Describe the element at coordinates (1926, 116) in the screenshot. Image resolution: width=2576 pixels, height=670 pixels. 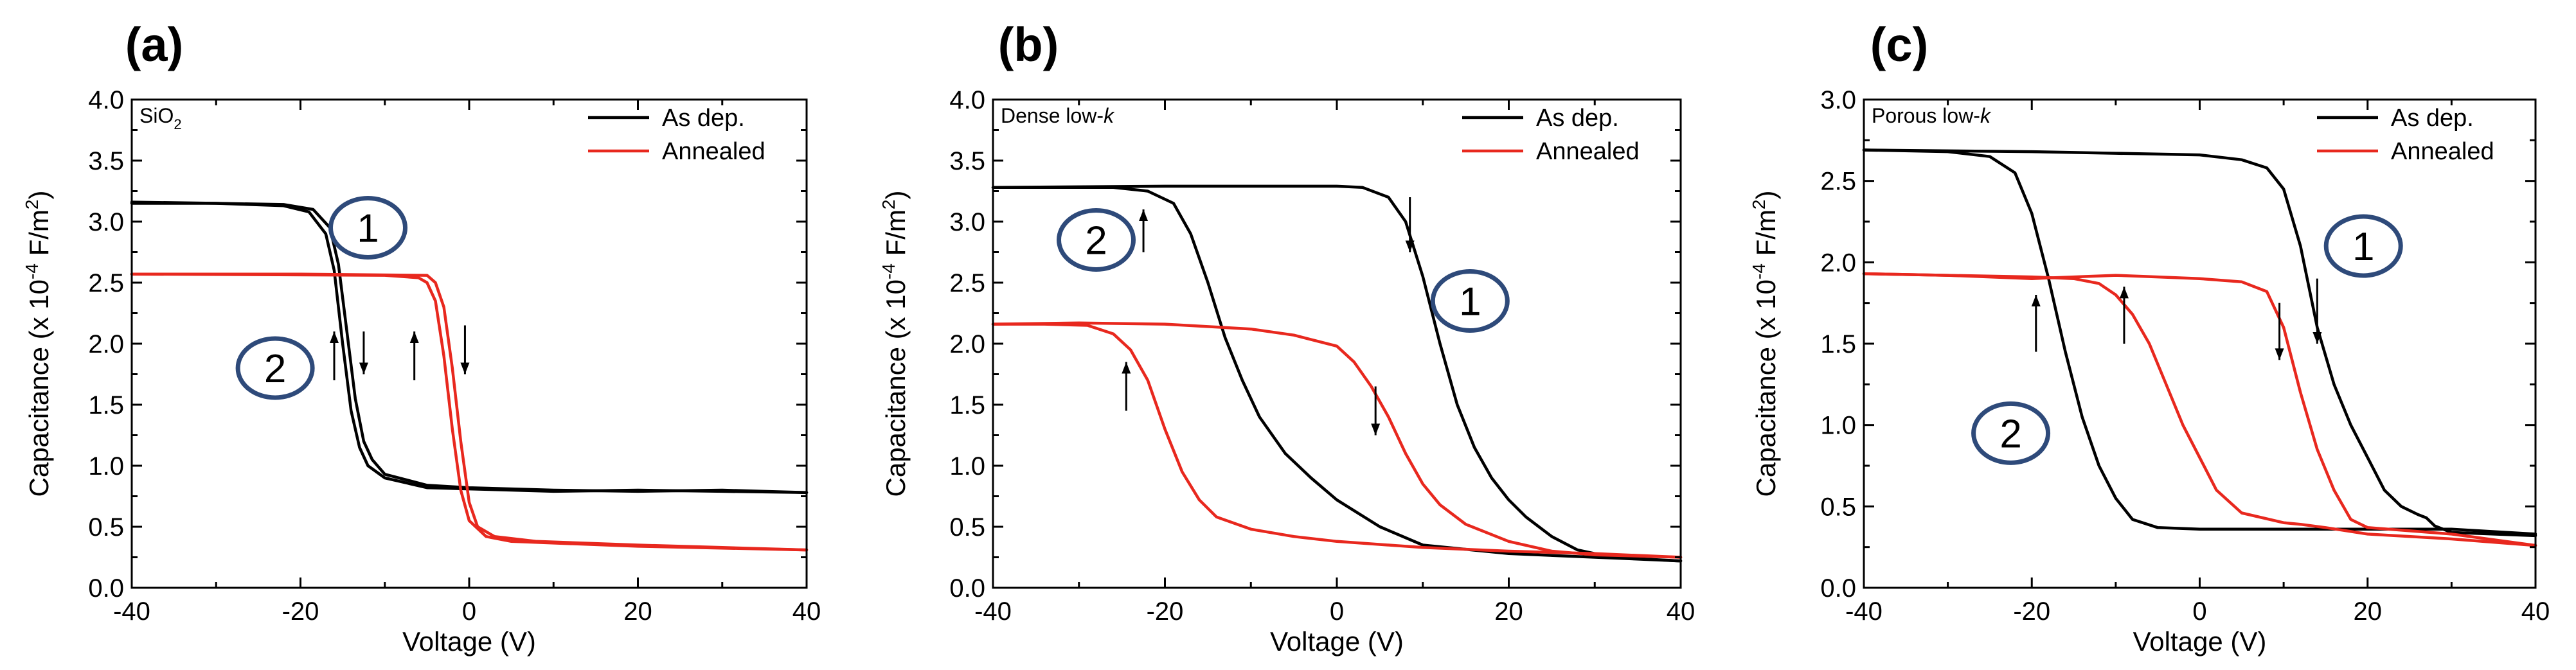
I see `material-label-text: Porous low-` at that location.